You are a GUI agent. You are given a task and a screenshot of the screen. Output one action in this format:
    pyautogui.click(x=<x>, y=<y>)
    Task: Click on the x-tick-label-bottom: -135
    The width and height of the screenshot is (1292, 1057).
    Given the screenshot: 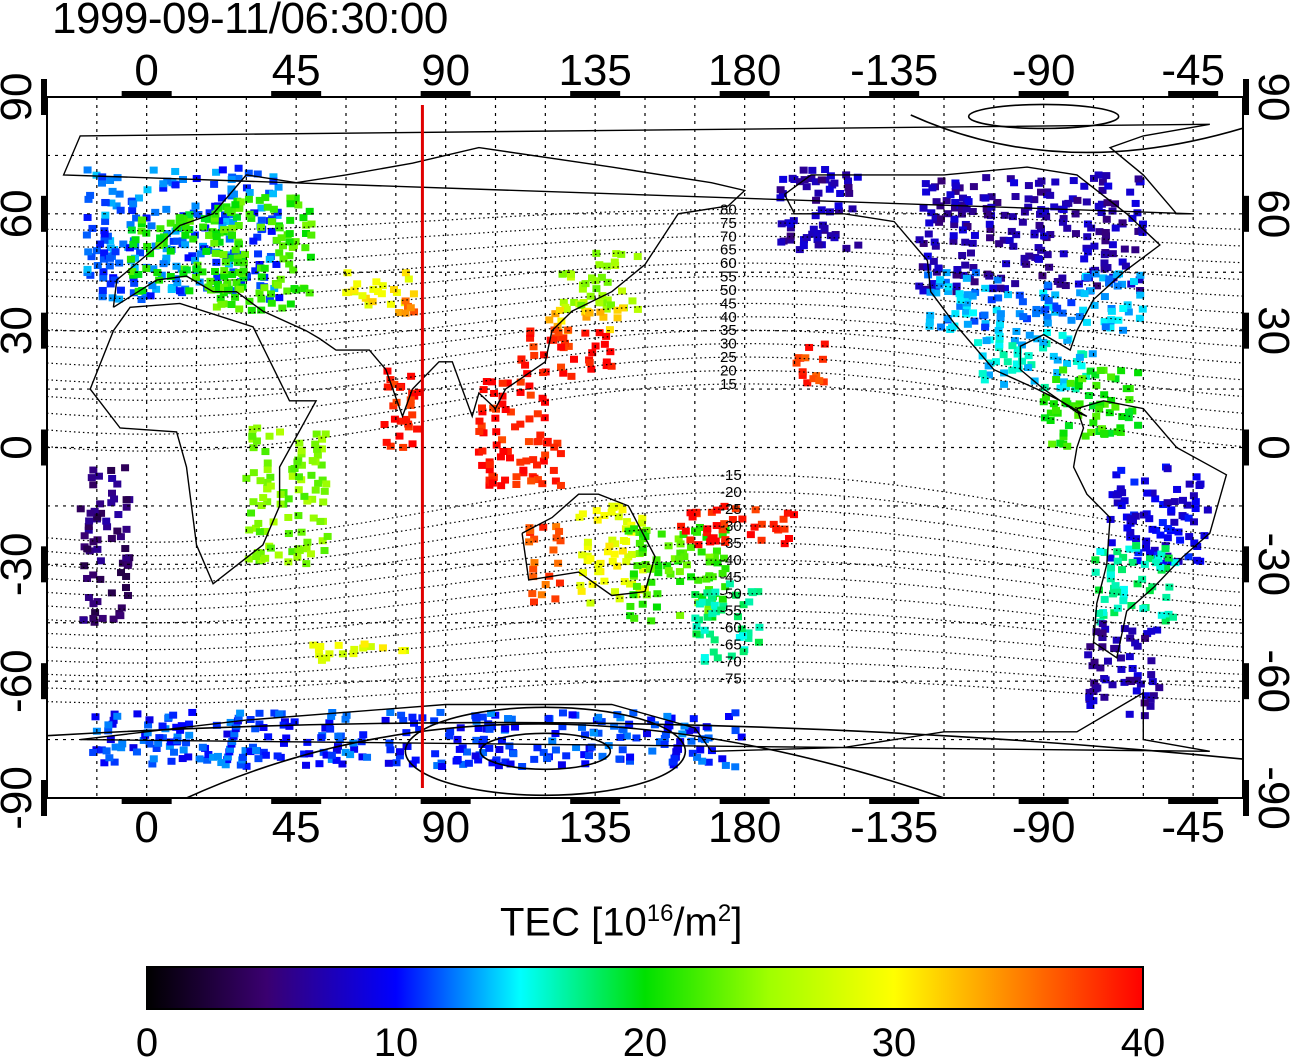 What is the action you would take?
    pyautogui.click(x=894, y=827)
    